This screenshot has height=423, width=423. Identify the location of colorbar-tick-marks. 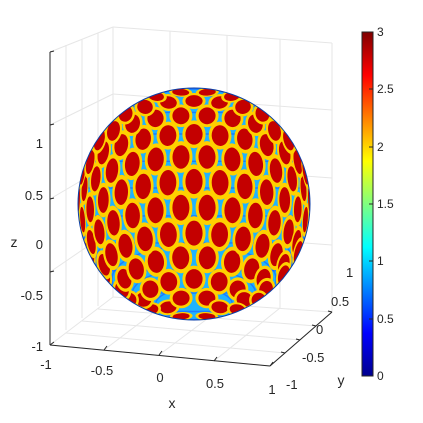
(371, 204).